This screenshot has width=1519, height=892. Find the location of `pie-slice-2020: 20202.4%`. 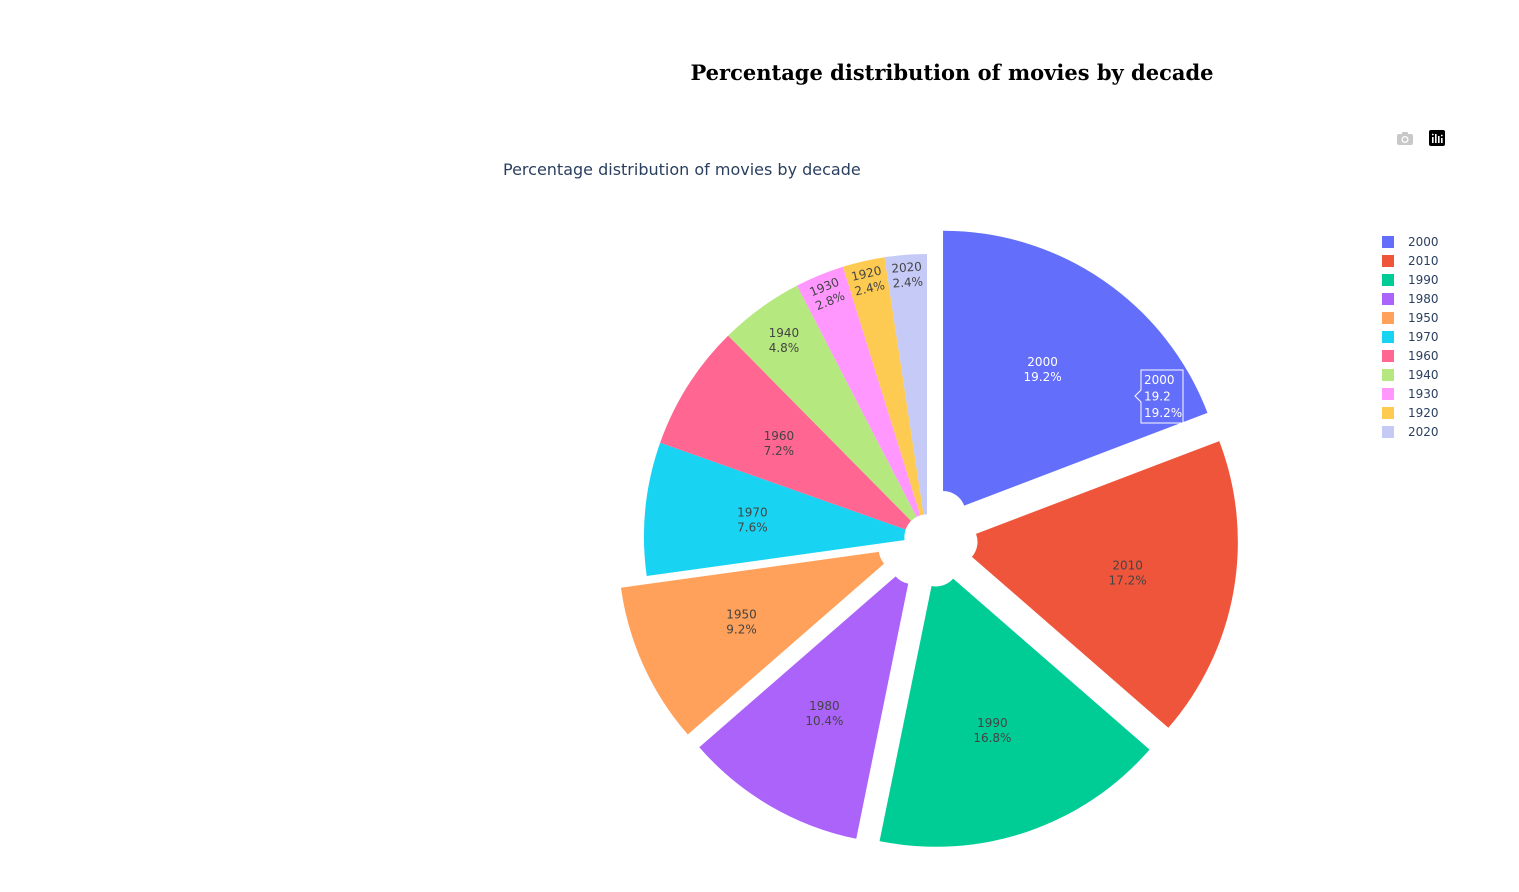

pie-slice-2020: 20202.4% is located at coordinates (905, 384).